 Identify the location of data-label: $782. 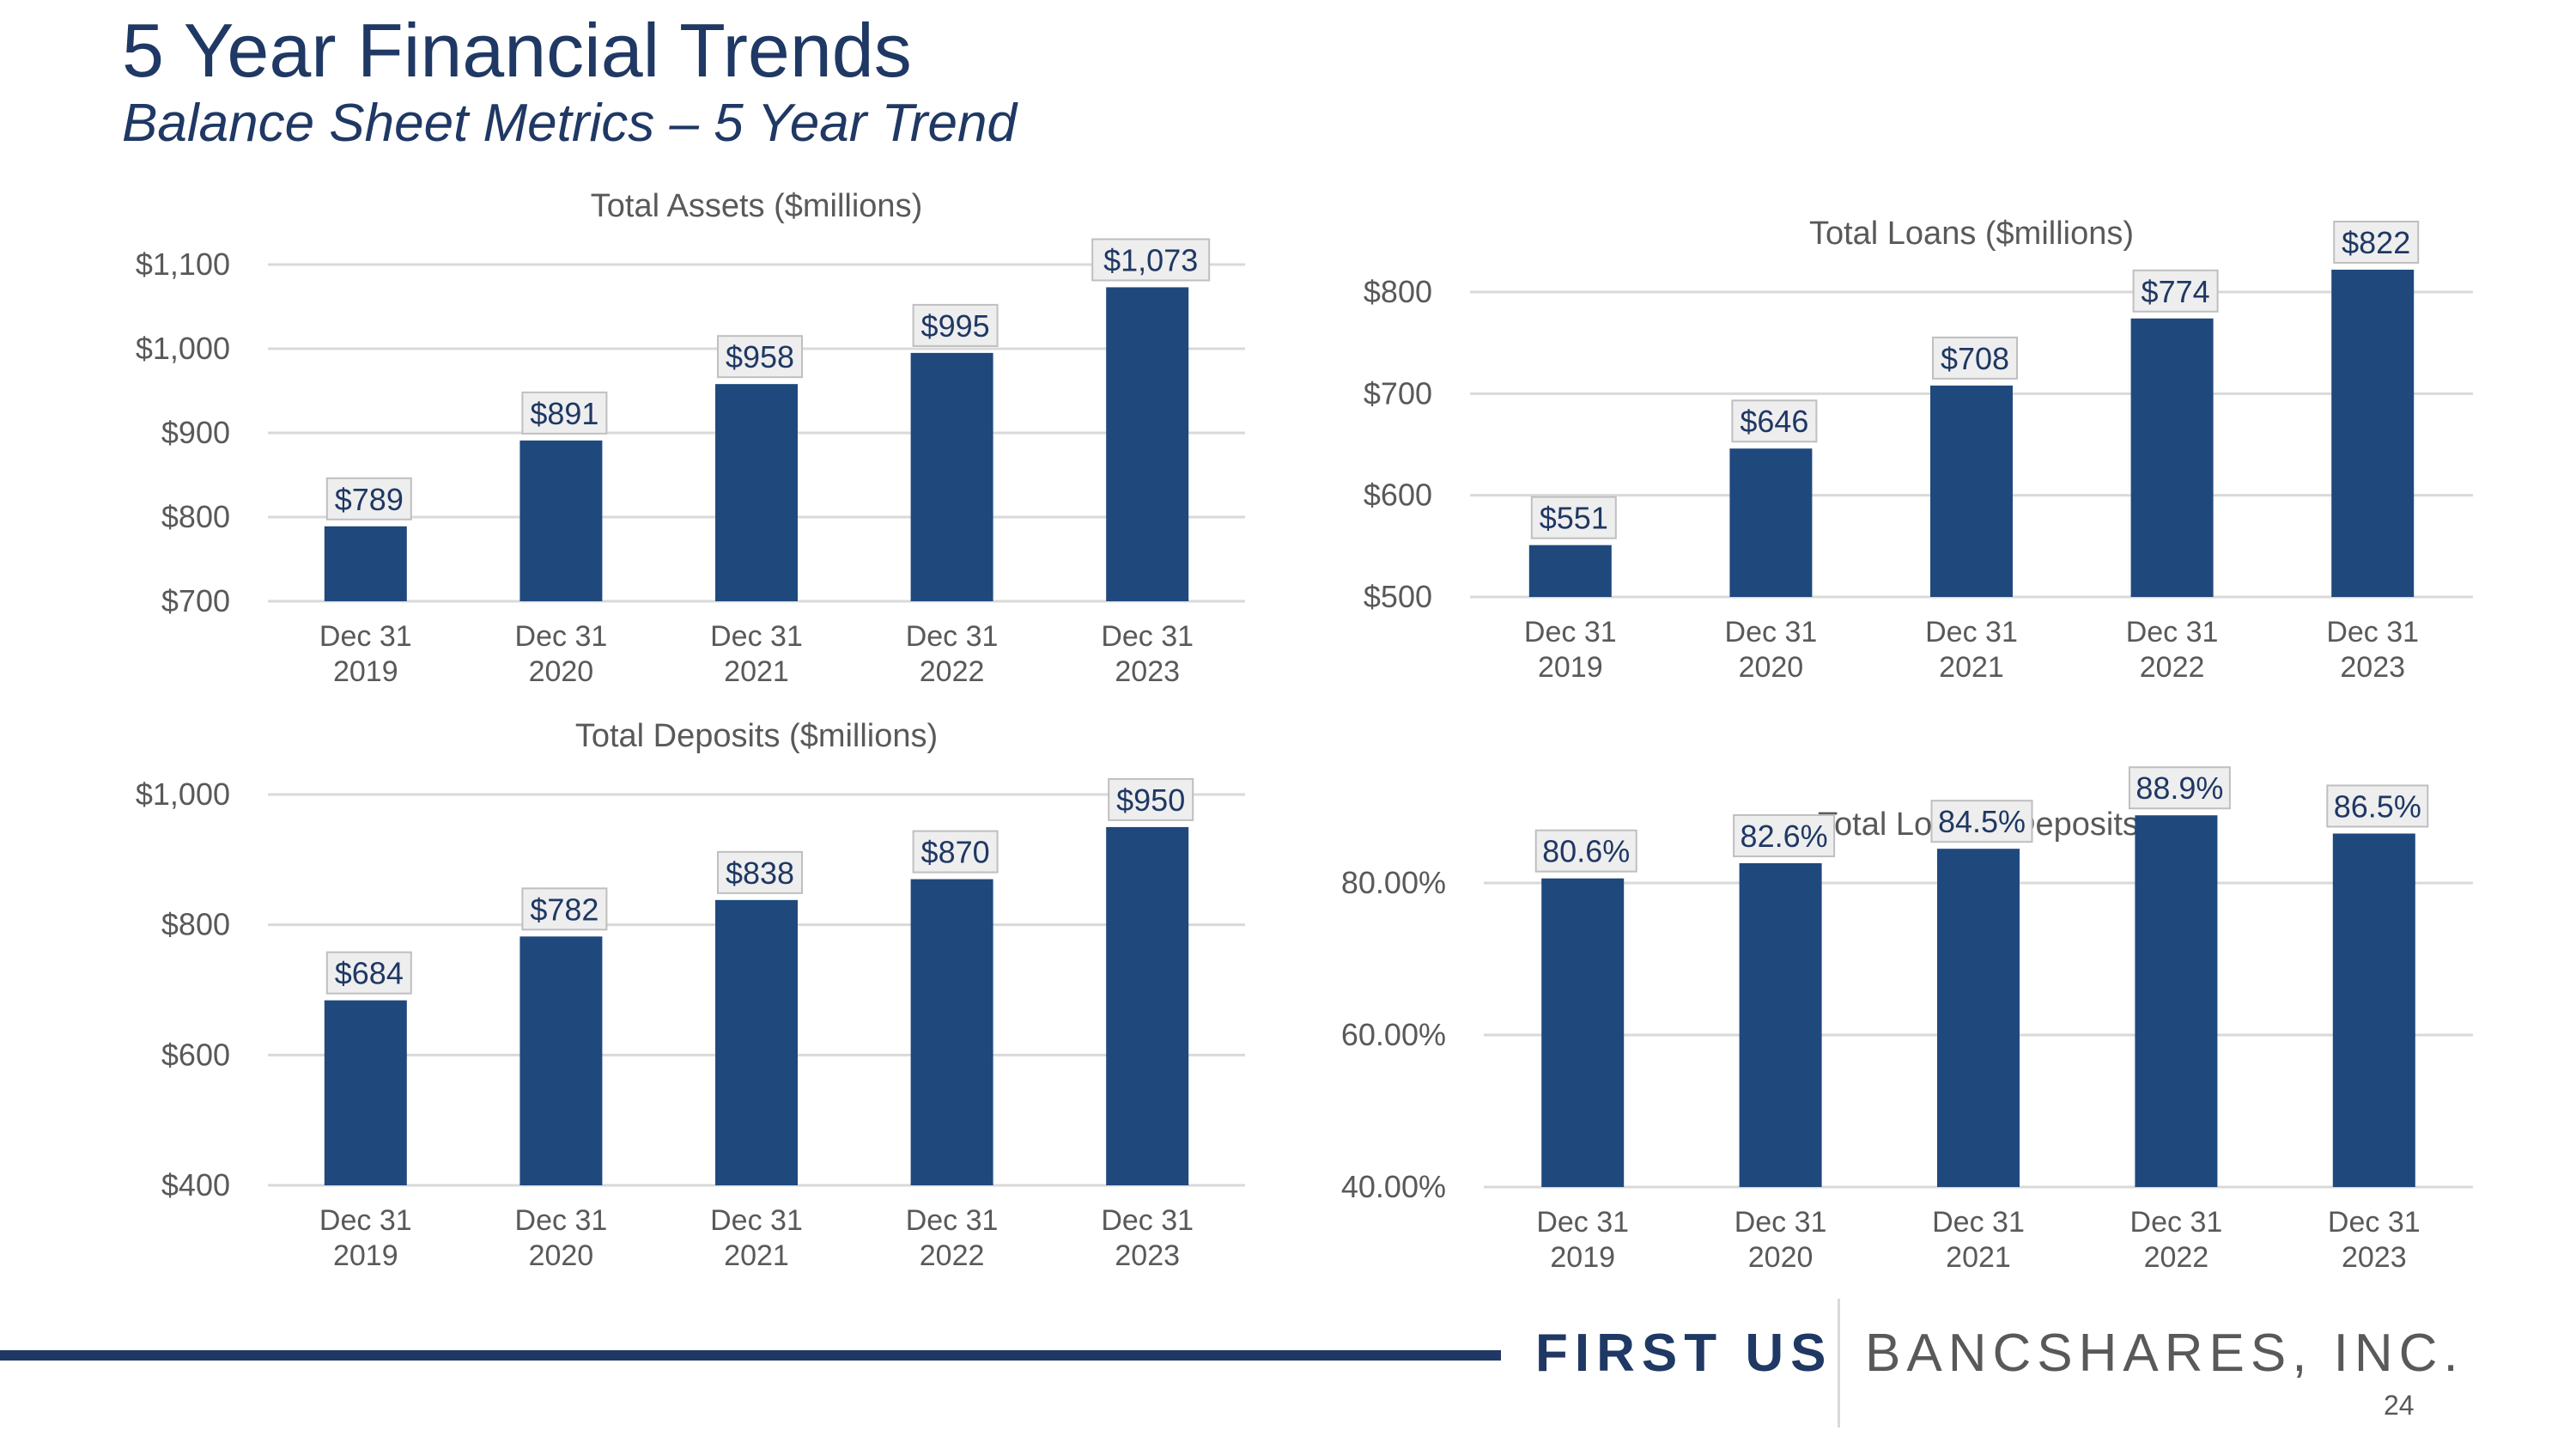
(564, 909).